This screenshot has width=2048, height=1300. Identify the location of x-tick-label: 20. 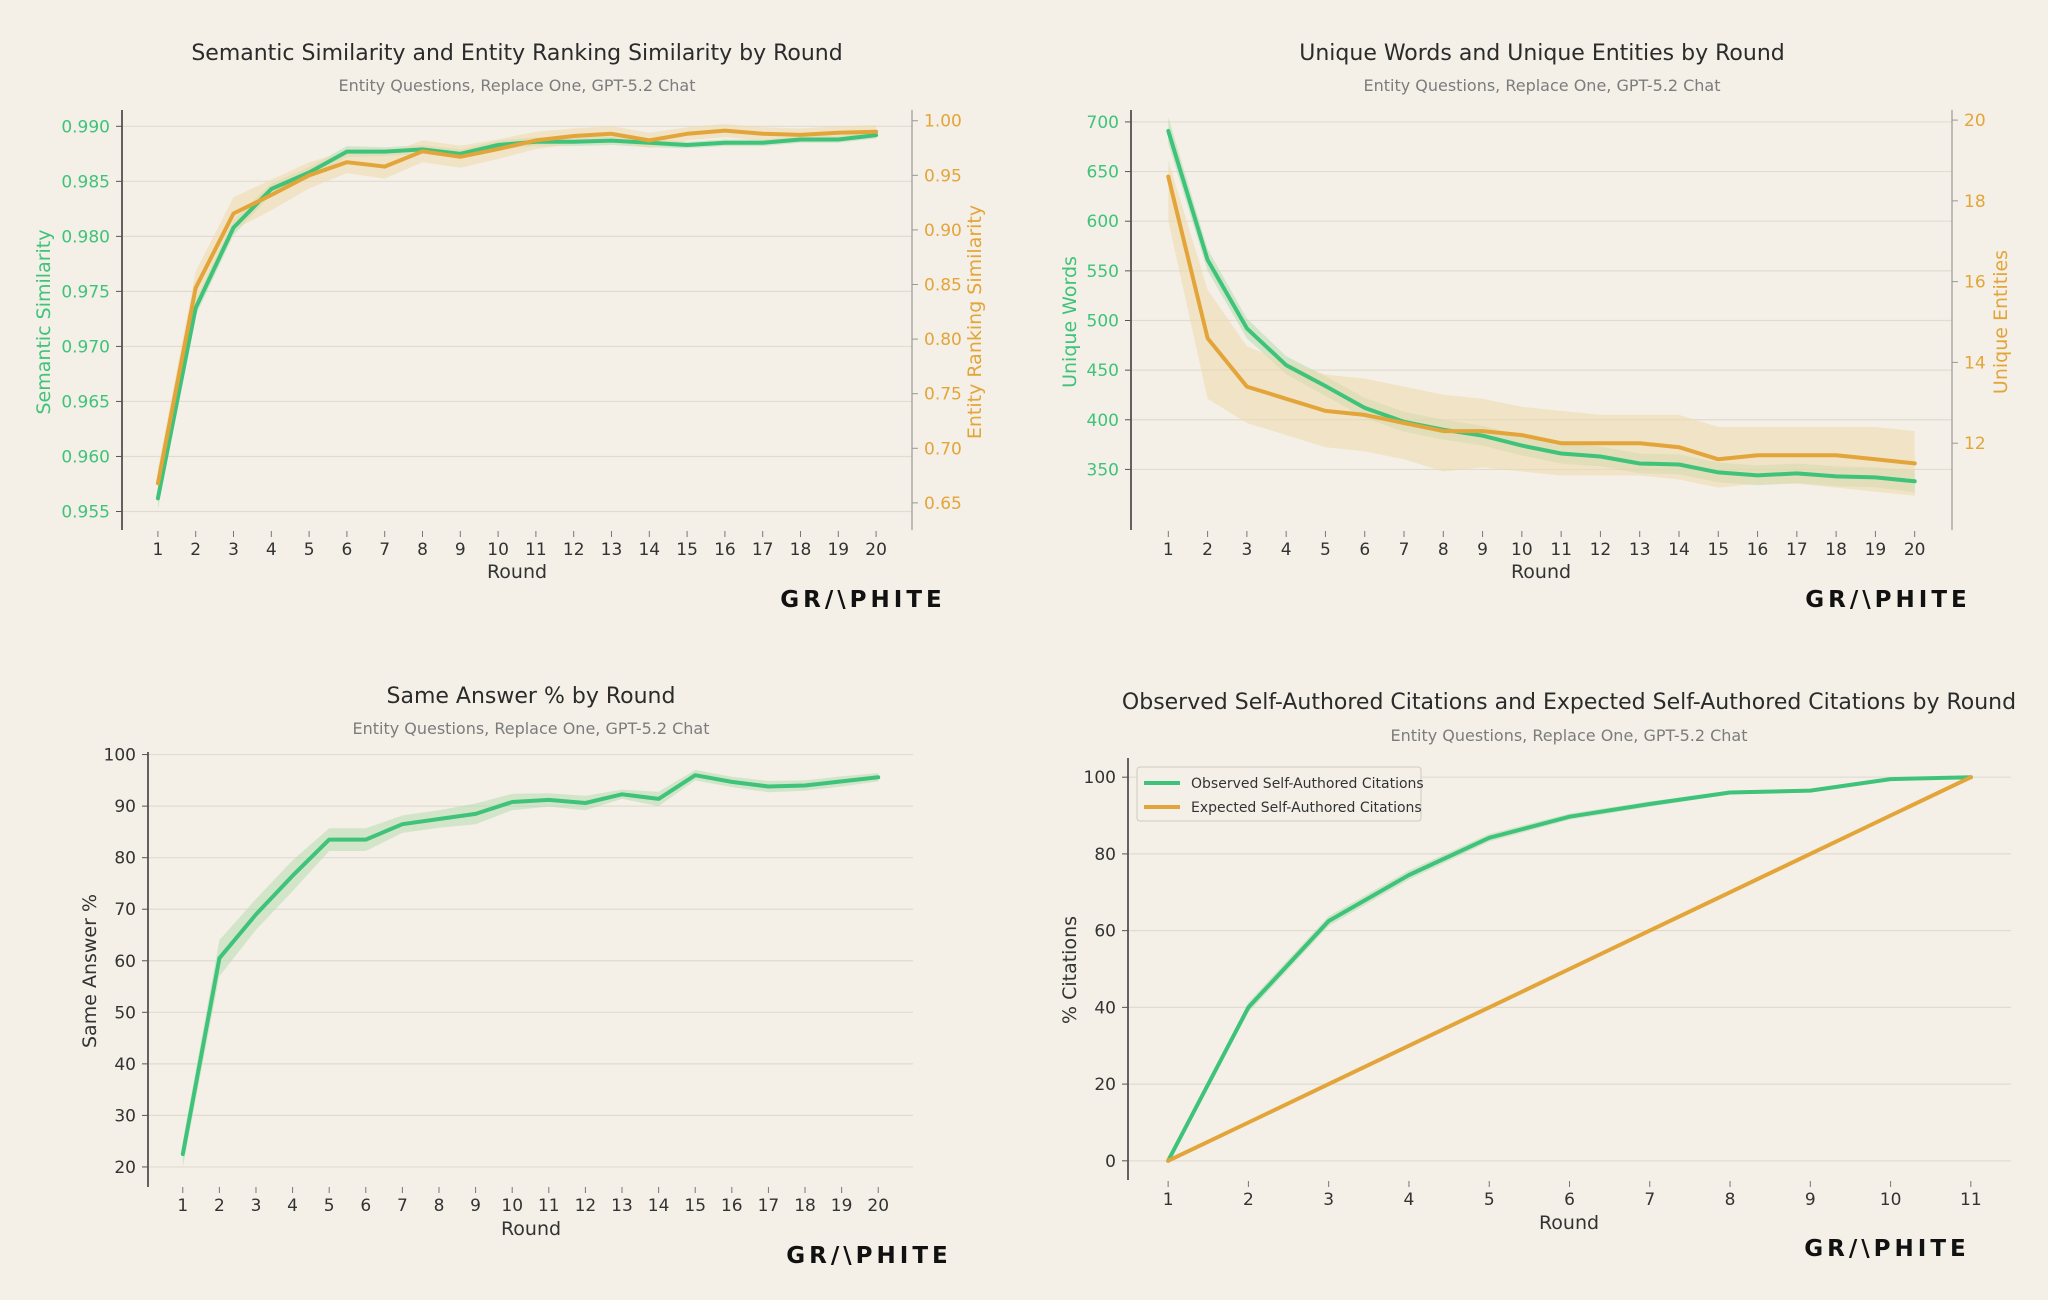
(876, 550).